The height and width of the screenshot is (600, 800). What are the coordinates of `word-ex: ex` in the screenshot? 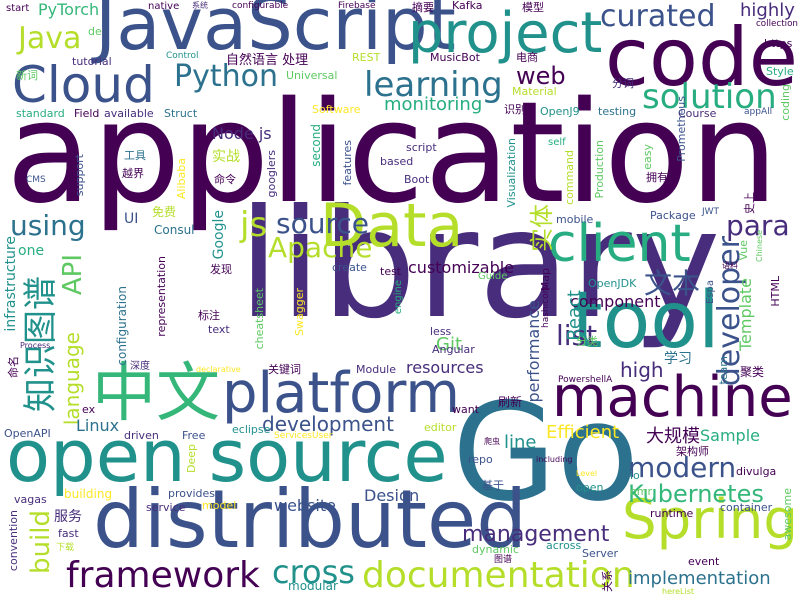 It's located at (89, 409).